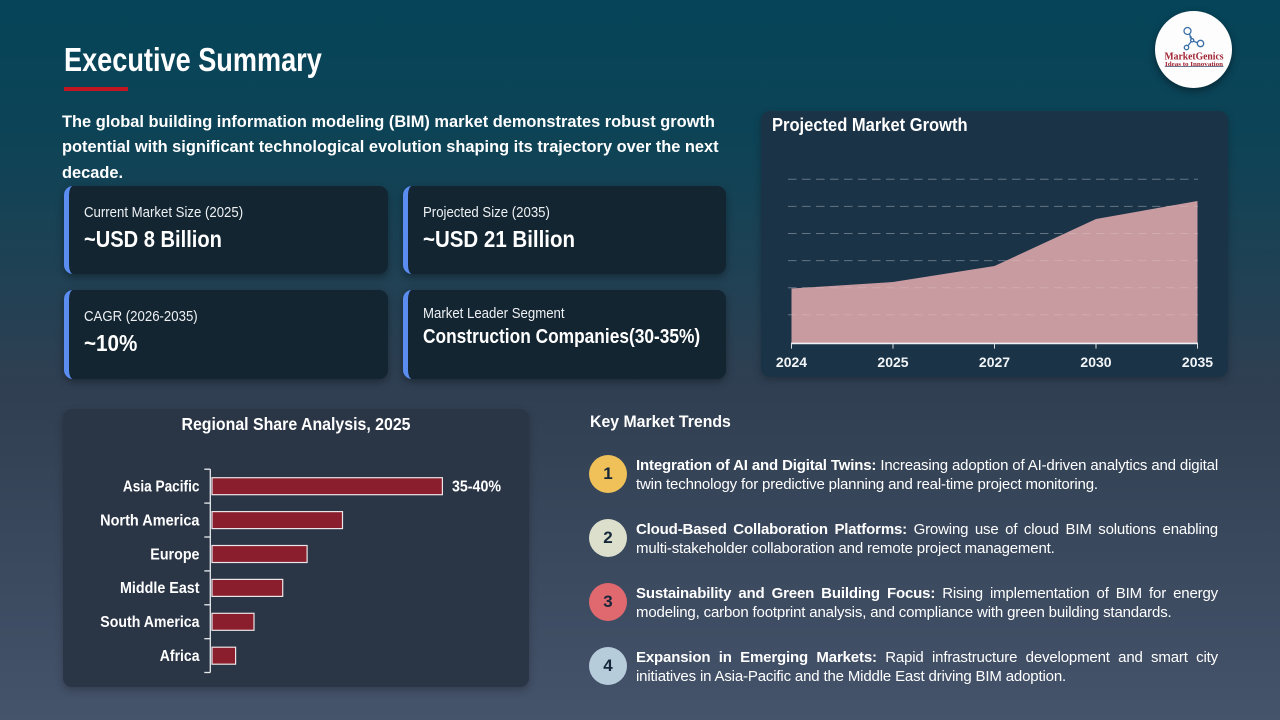 The image size is (1280, 720). What do you see at coordinates (476, 487) in the screenshot?
I see `svg-text: 35-40%` at bounding box center [476, 487].